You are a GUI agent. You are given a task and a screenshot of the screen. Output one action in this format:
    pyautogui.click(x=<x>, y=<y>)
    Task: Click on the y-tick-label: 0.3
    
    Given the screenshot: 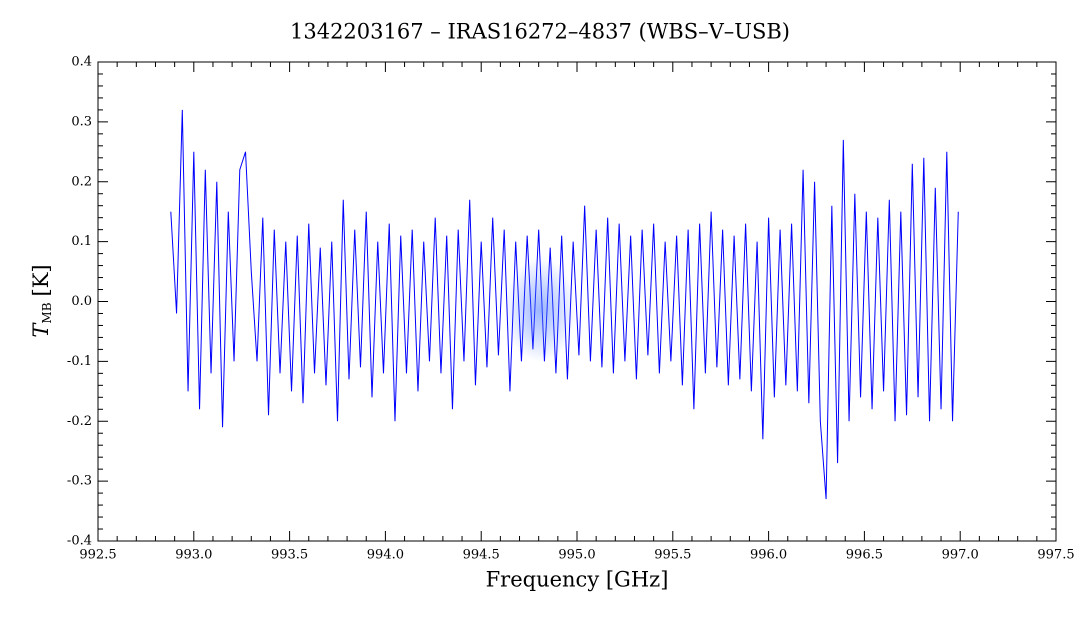 What is the action you would take?
    pyautogui.click(x=81, y=121)
    